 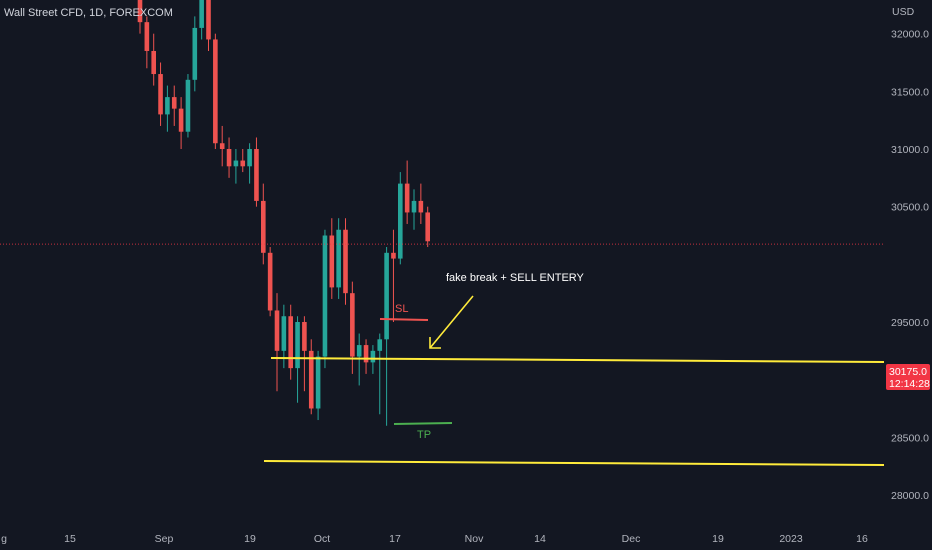 What do you see at coordinates (4, 539) in the screenshot?
I see `x-tick-label: g` at bounding box center [4, 539].